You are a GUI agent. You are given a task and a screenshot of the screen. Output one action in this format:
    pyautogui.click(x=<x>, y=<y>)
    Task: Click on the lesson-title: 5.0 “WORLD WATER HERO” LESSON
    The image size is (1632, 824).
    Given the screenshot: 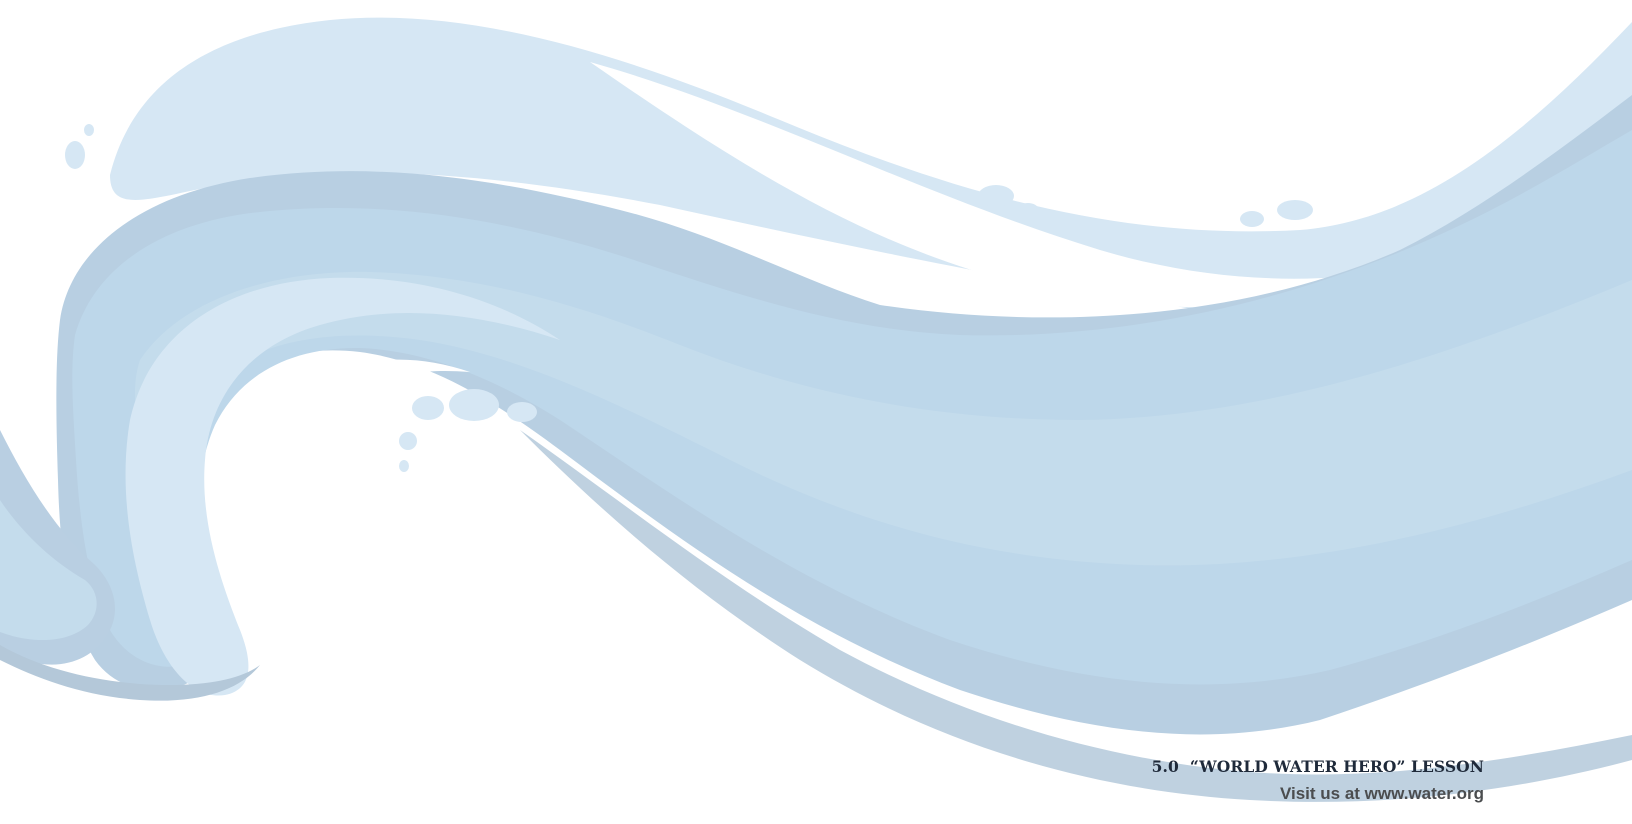 What is the action you would take?
    pyautogui.click(x=1317, y=766)
    